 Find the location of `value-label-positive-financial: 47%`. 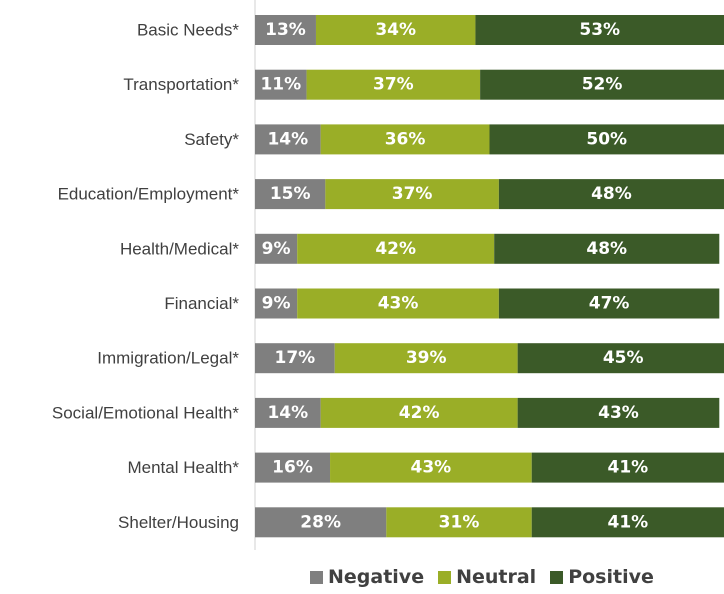

value-label-positive-financial: 47% is located at coordinates (609, 304).